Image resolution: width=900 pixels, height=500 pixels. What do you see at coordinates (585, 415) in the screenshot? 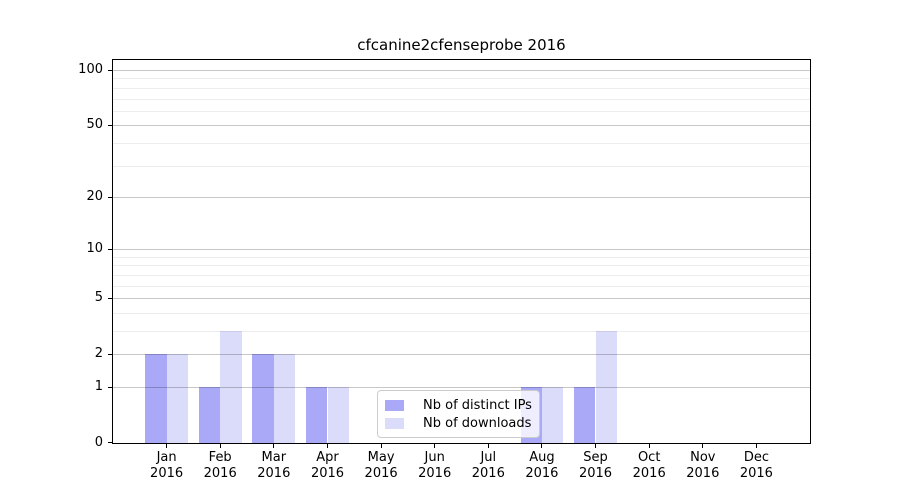
I see `bar-distinct-ips-sep` at bounding box center [585, 415].